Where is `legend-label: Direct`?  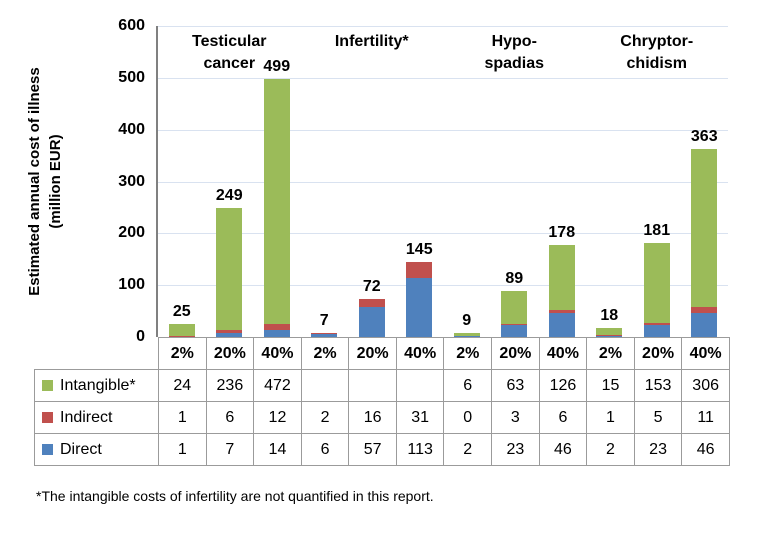 legend-label: Direct is located at coordinates (81, 449).